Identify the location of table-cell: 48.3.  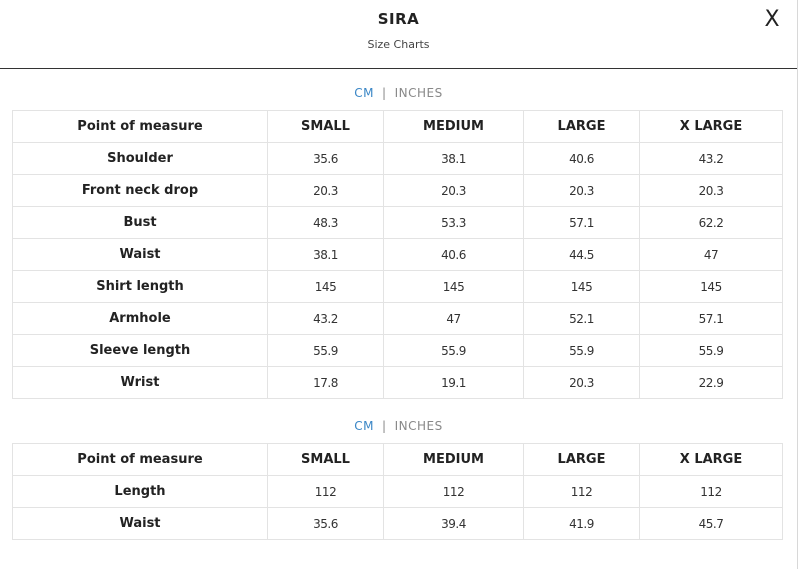
(325, 222).